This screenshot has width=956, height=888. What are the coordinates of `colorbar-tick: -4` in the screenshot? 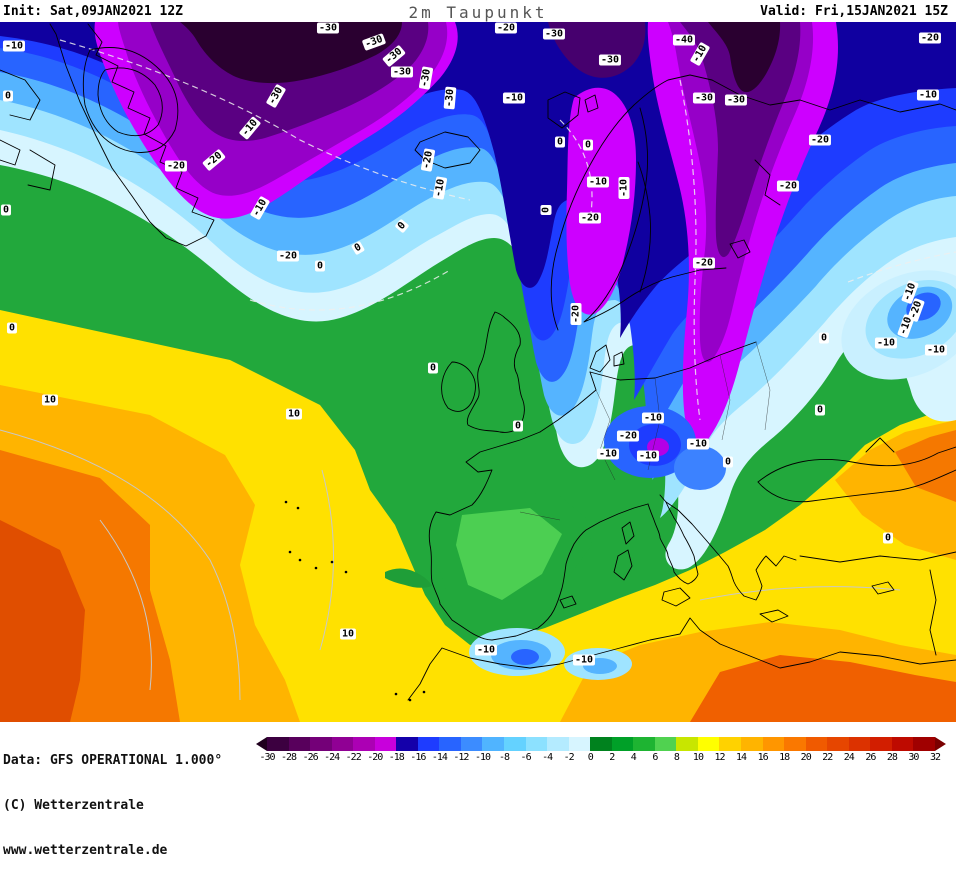 It's located at (547, 757).